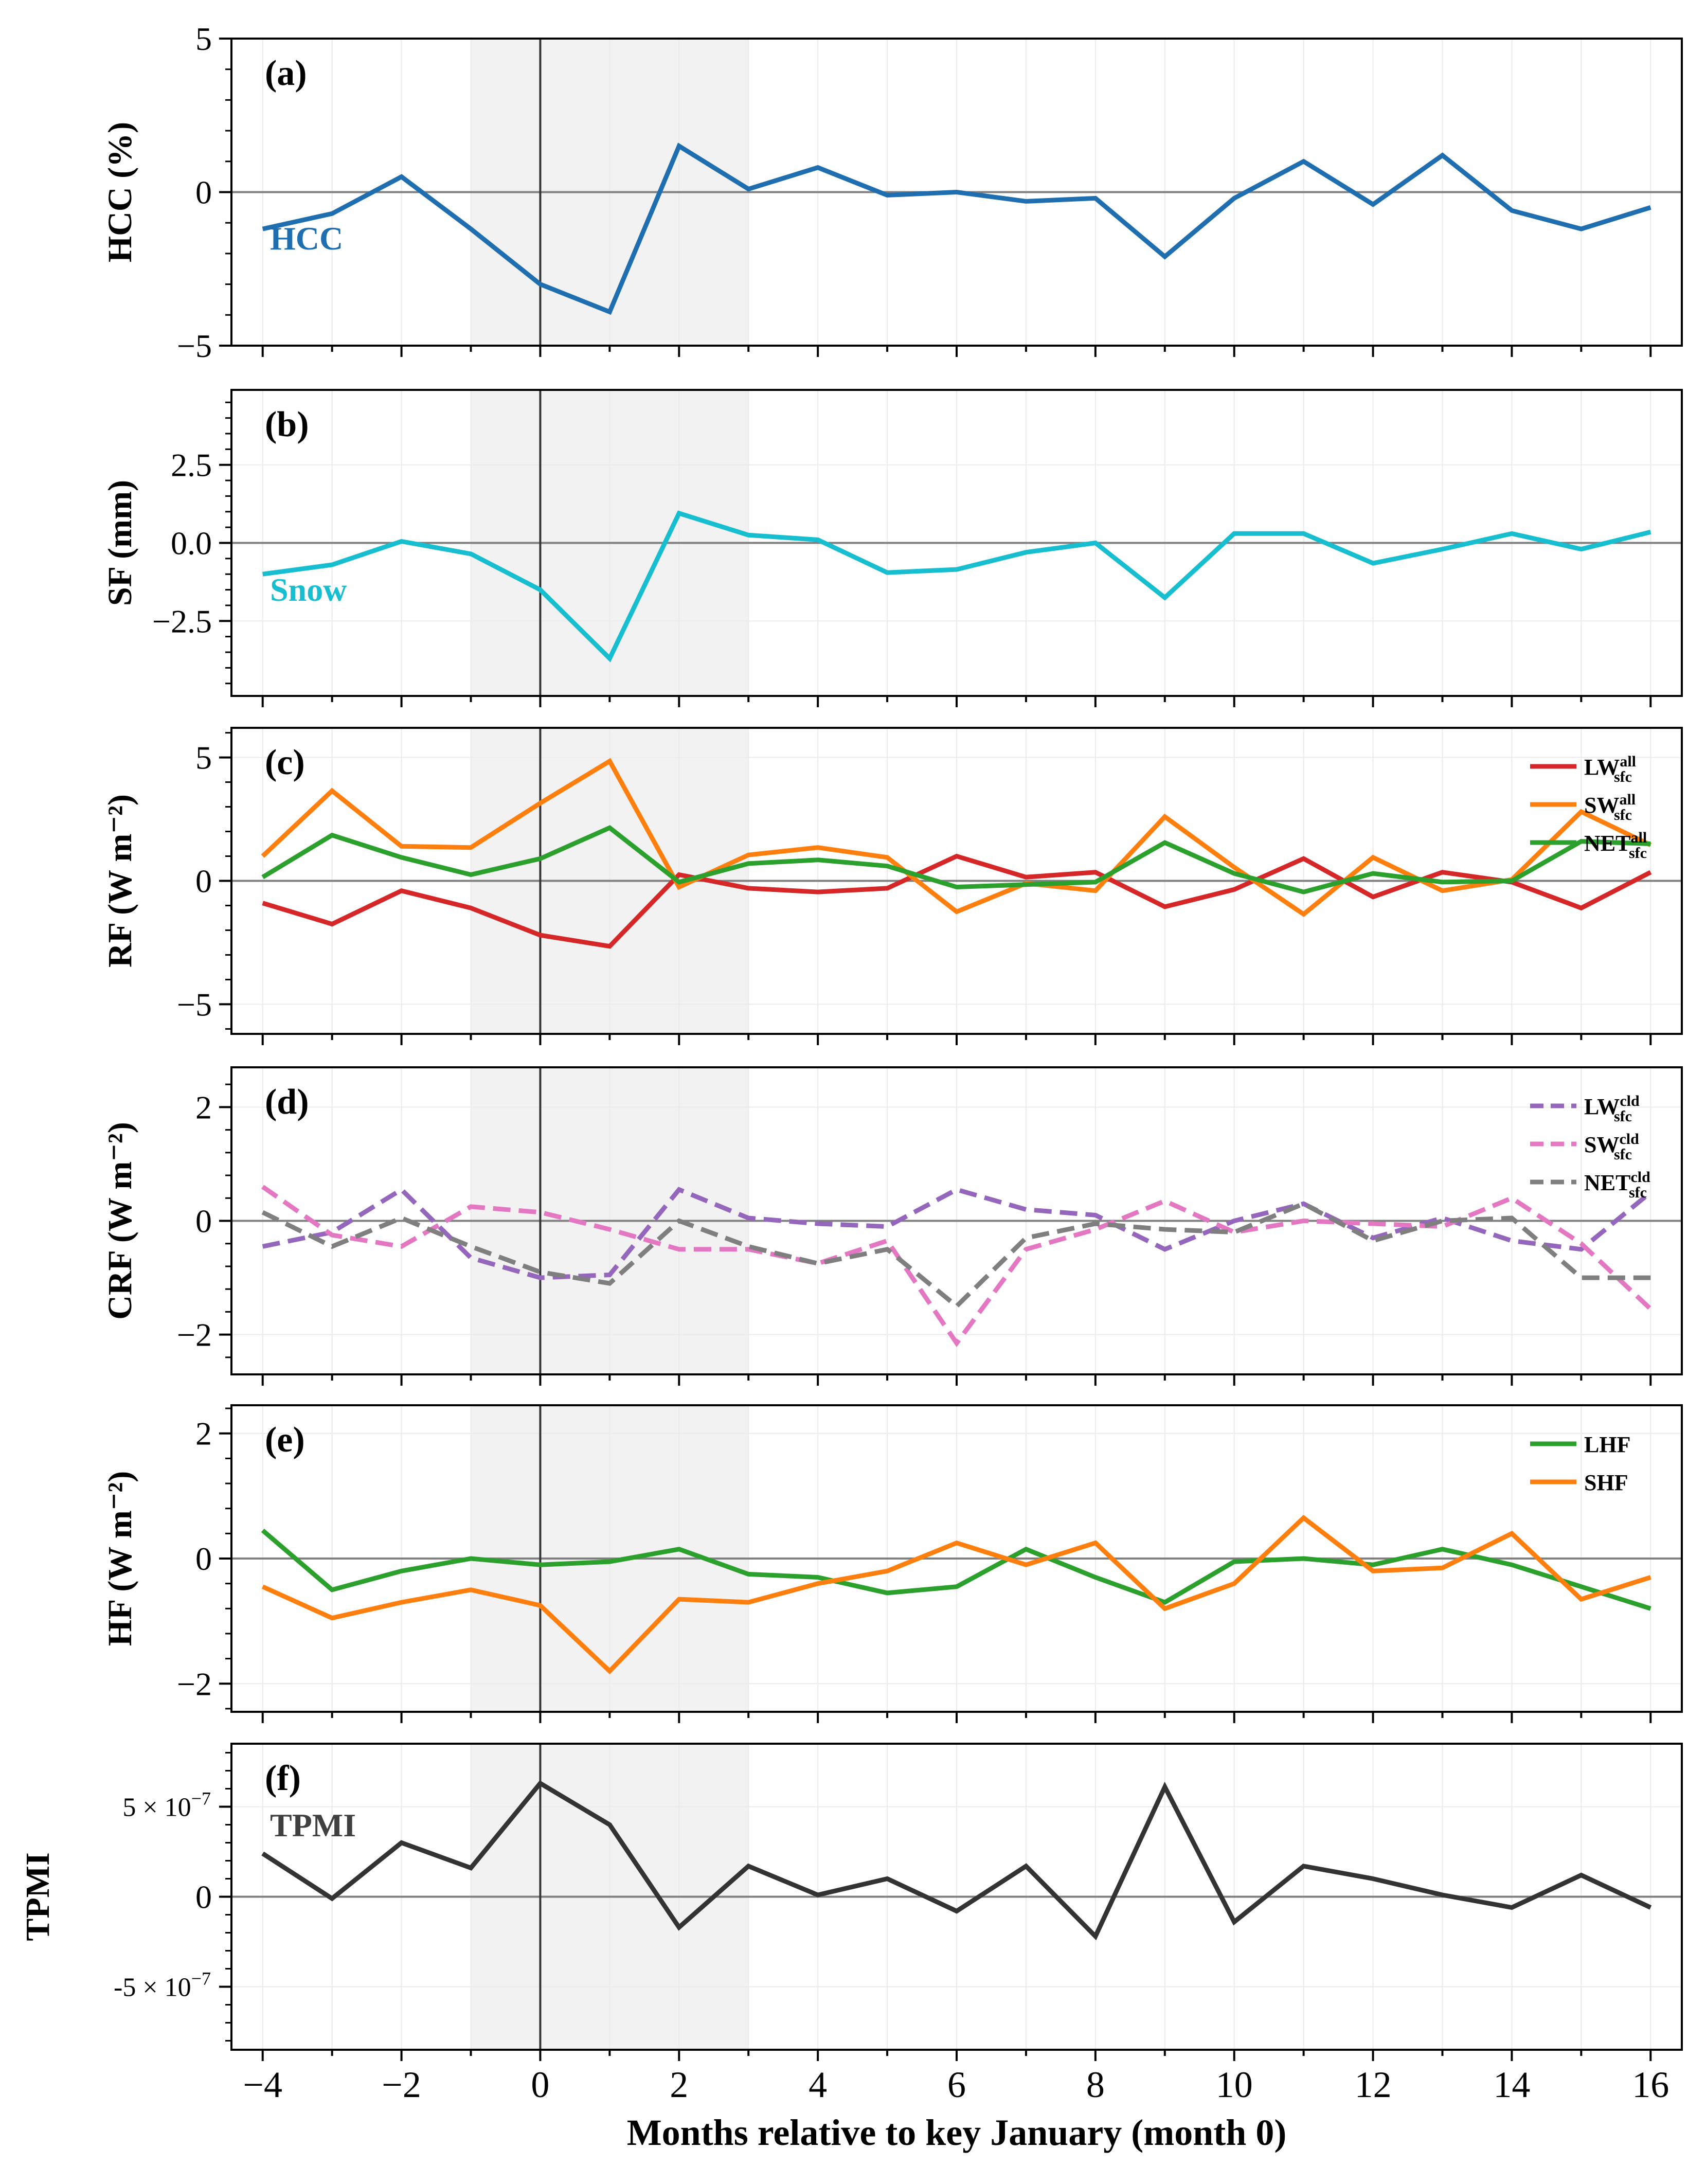 The width and height of the screenshot is (1706, 2184). I want to click on panel-tag: (f), so click(283, 1778).